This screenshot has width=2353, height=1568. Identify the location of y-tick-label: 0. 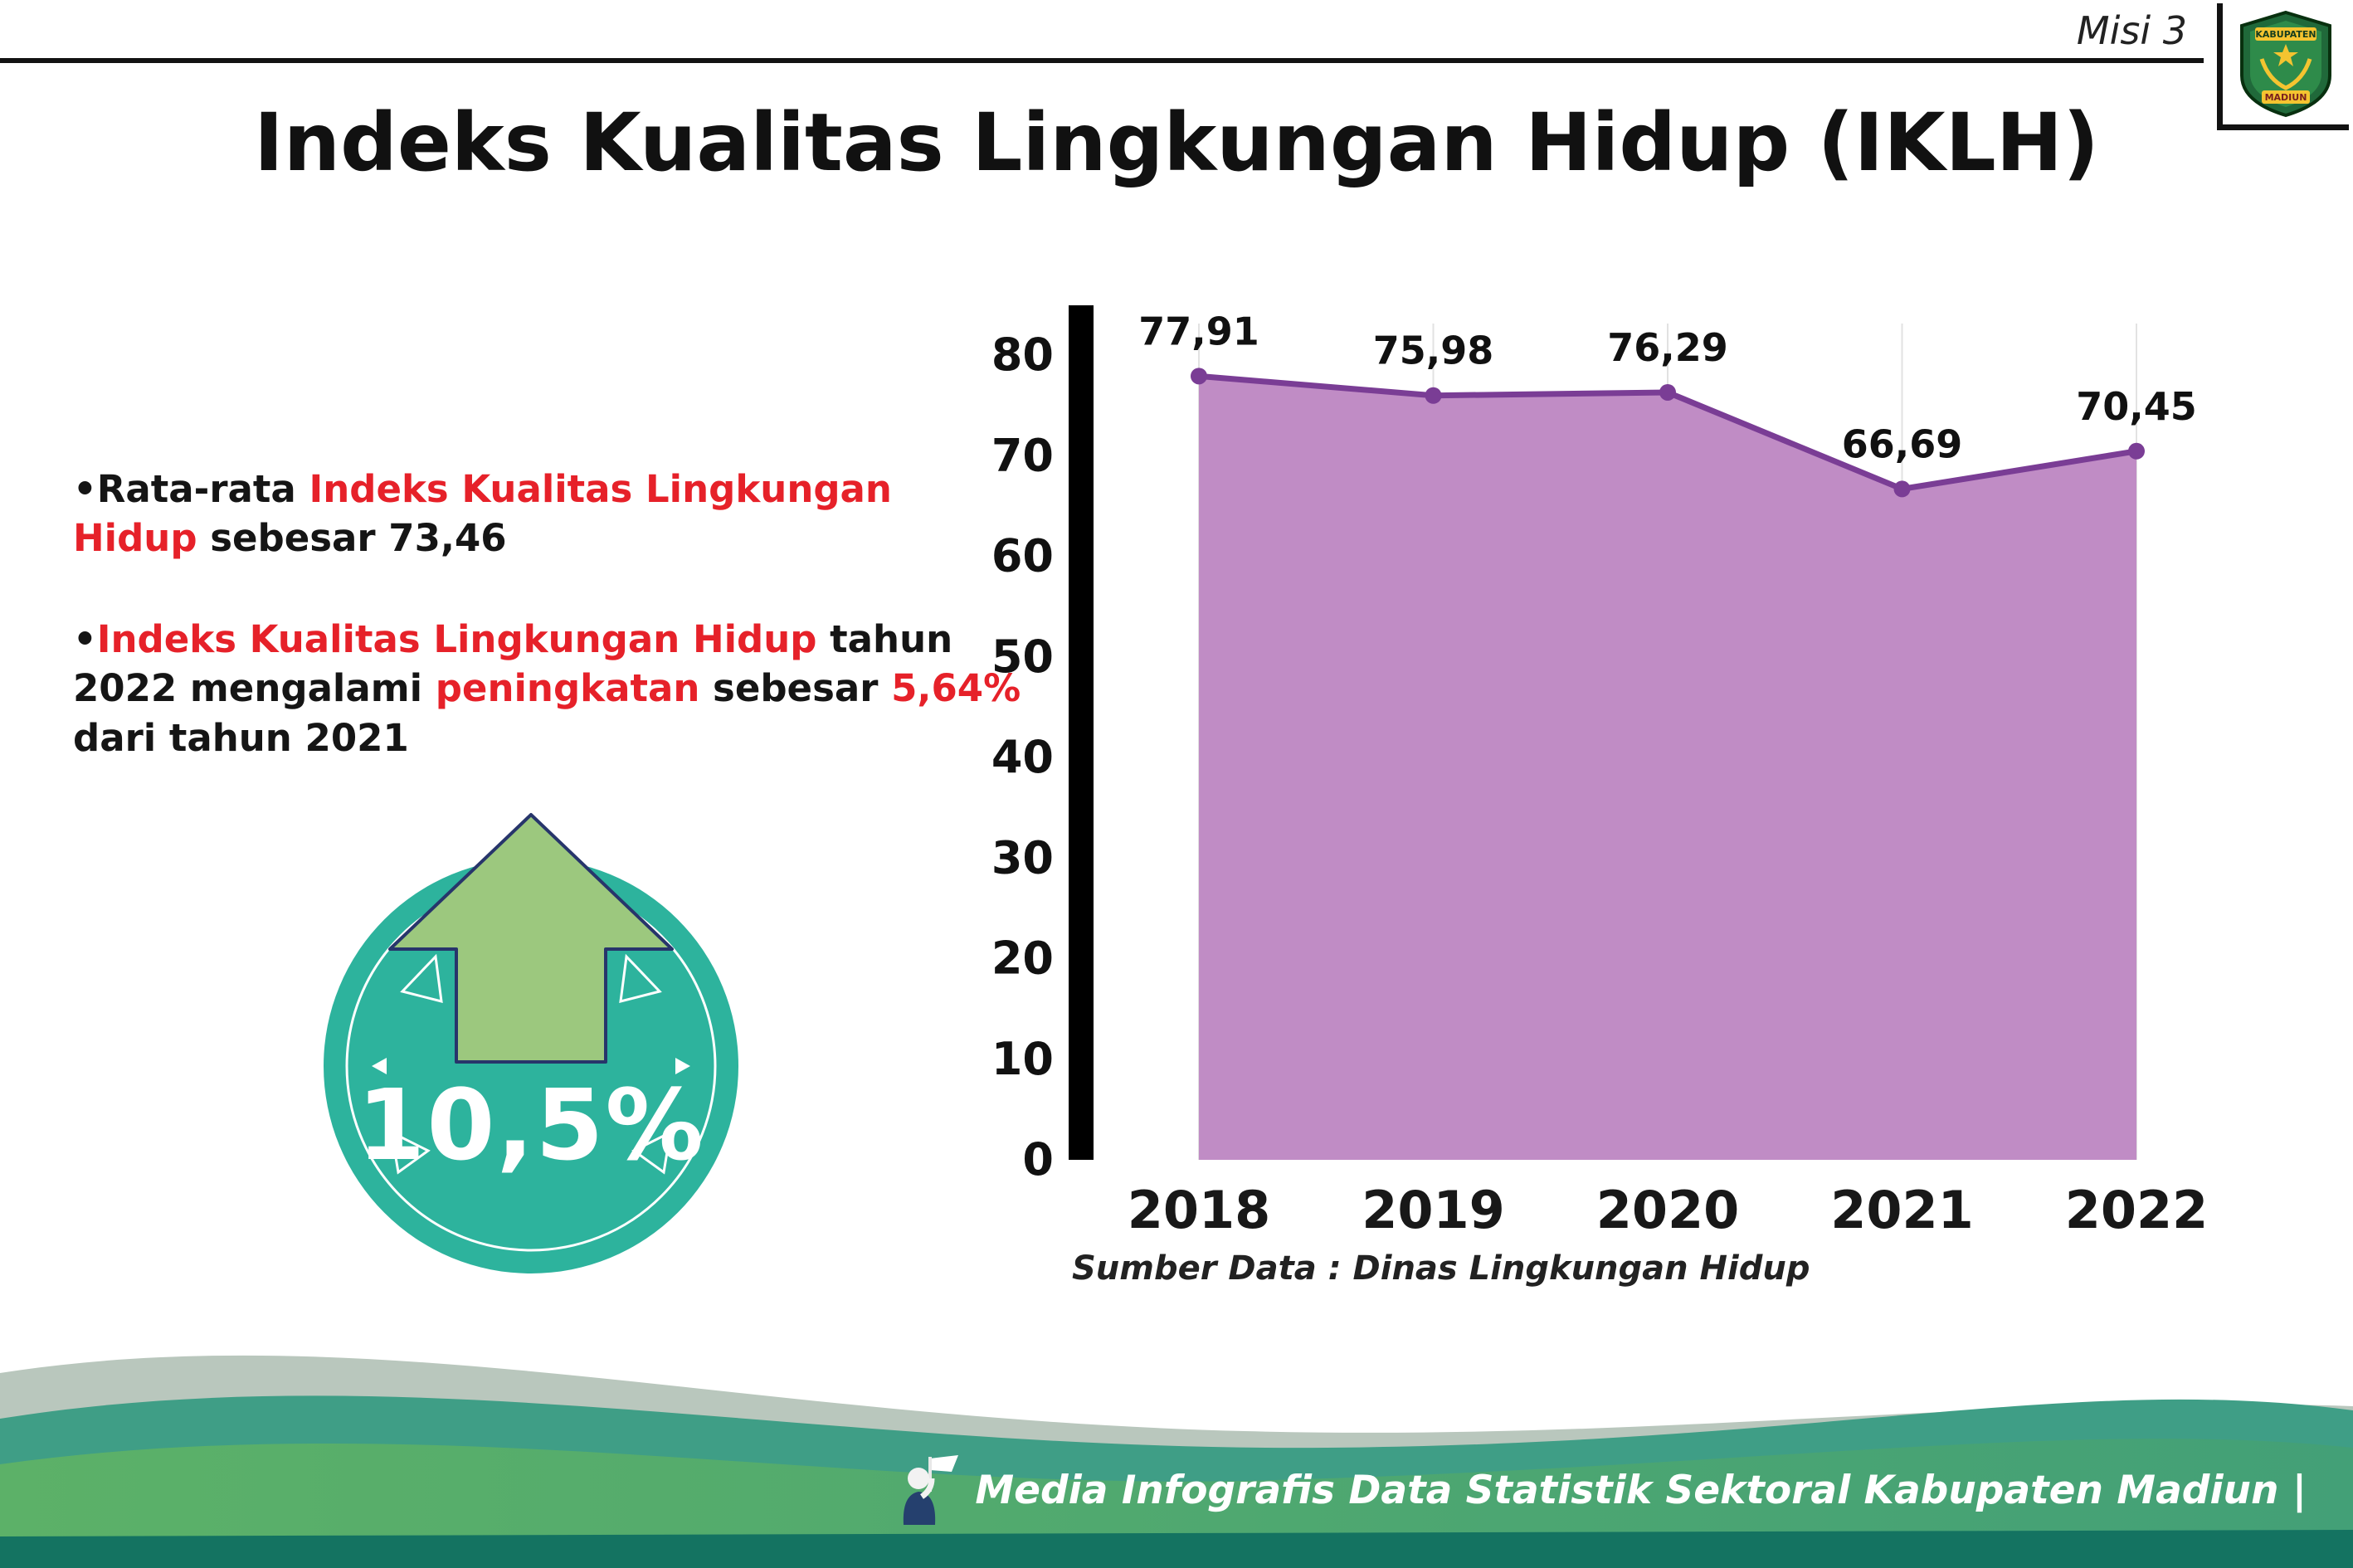
(1038, 1159).